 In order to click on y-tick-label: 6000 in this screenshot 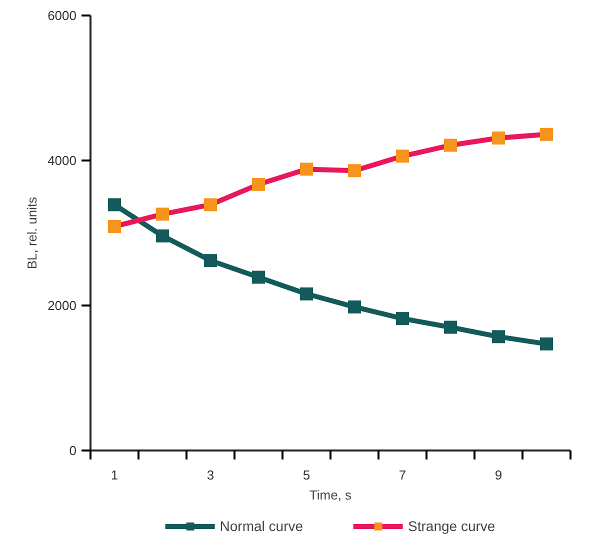, I will do `click(62, 15)`.